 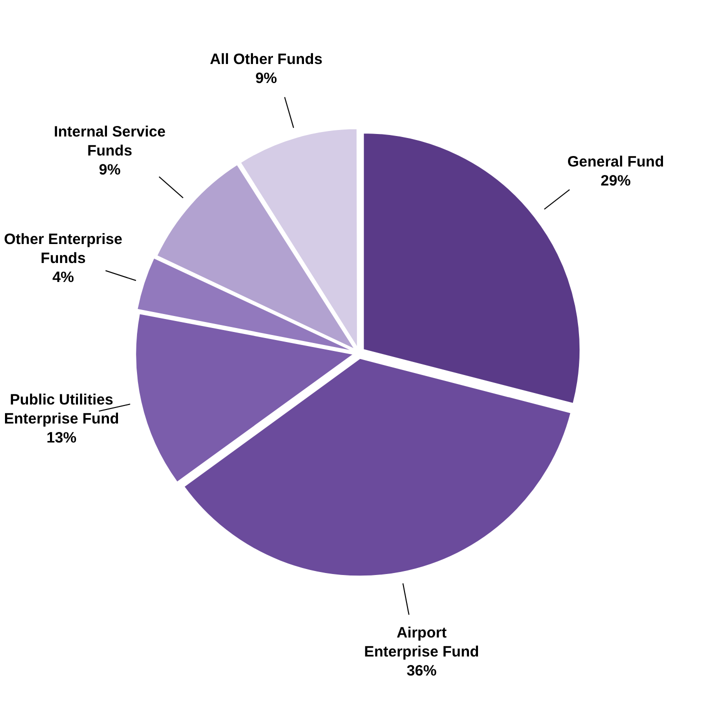 What do you see at coordinates (421, 671) in the screenshot?
I see `data-label: 36%` at bounding box center [421, 671].